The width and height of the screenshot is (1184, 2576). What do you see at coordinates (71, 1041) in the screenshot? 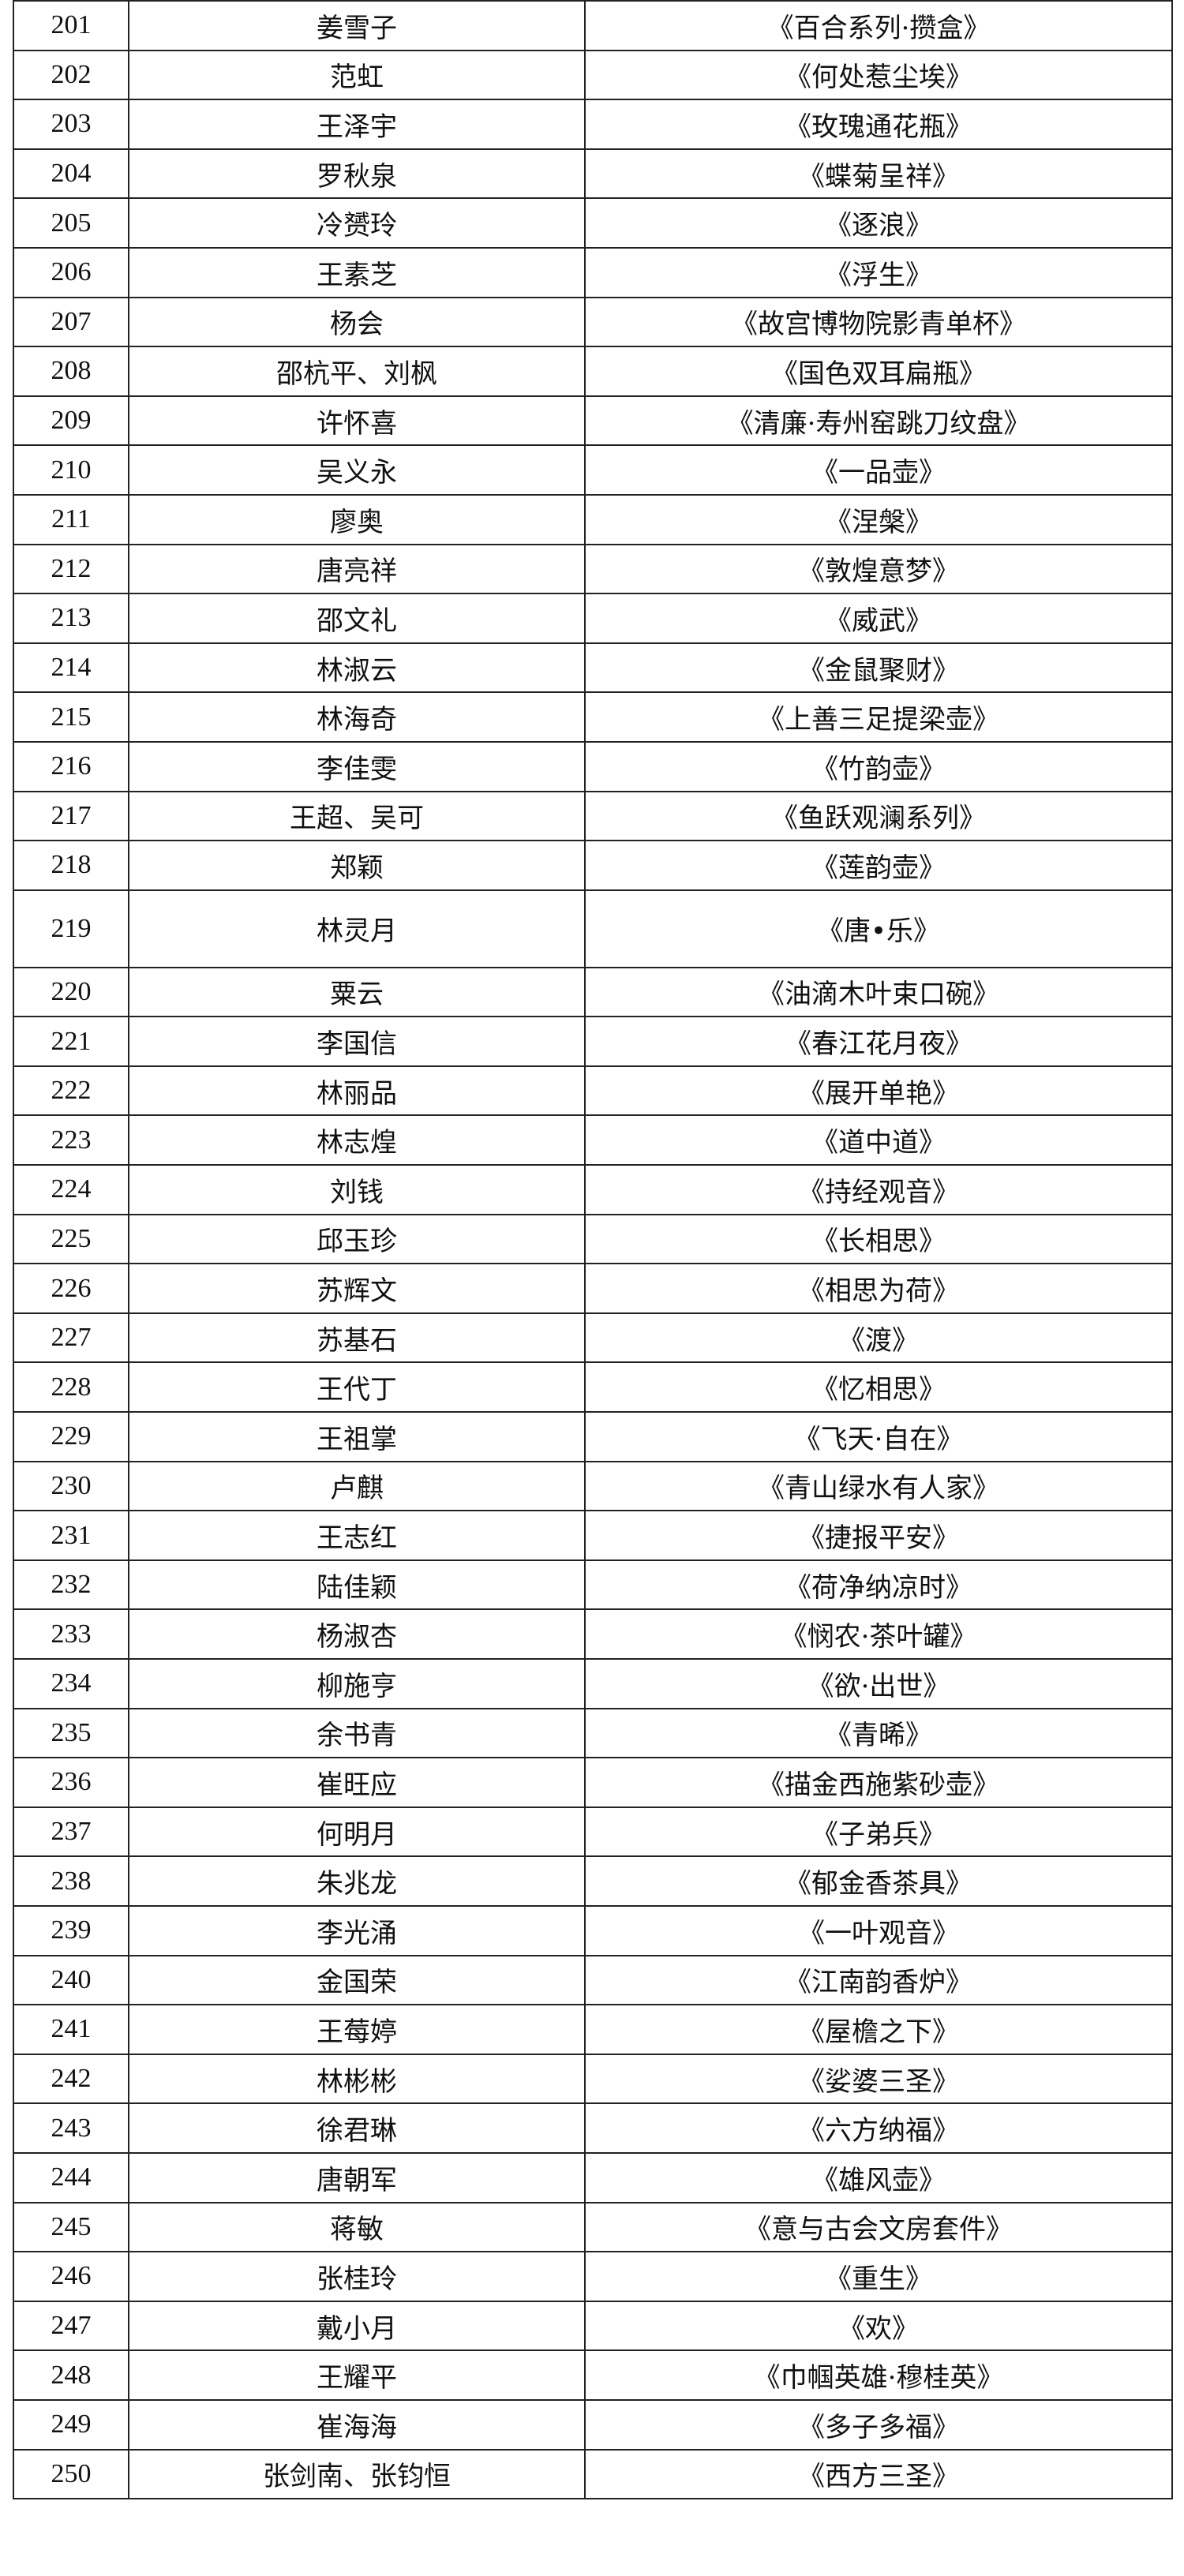
I see `row-number: 221` at bounding box center [71, 1041].